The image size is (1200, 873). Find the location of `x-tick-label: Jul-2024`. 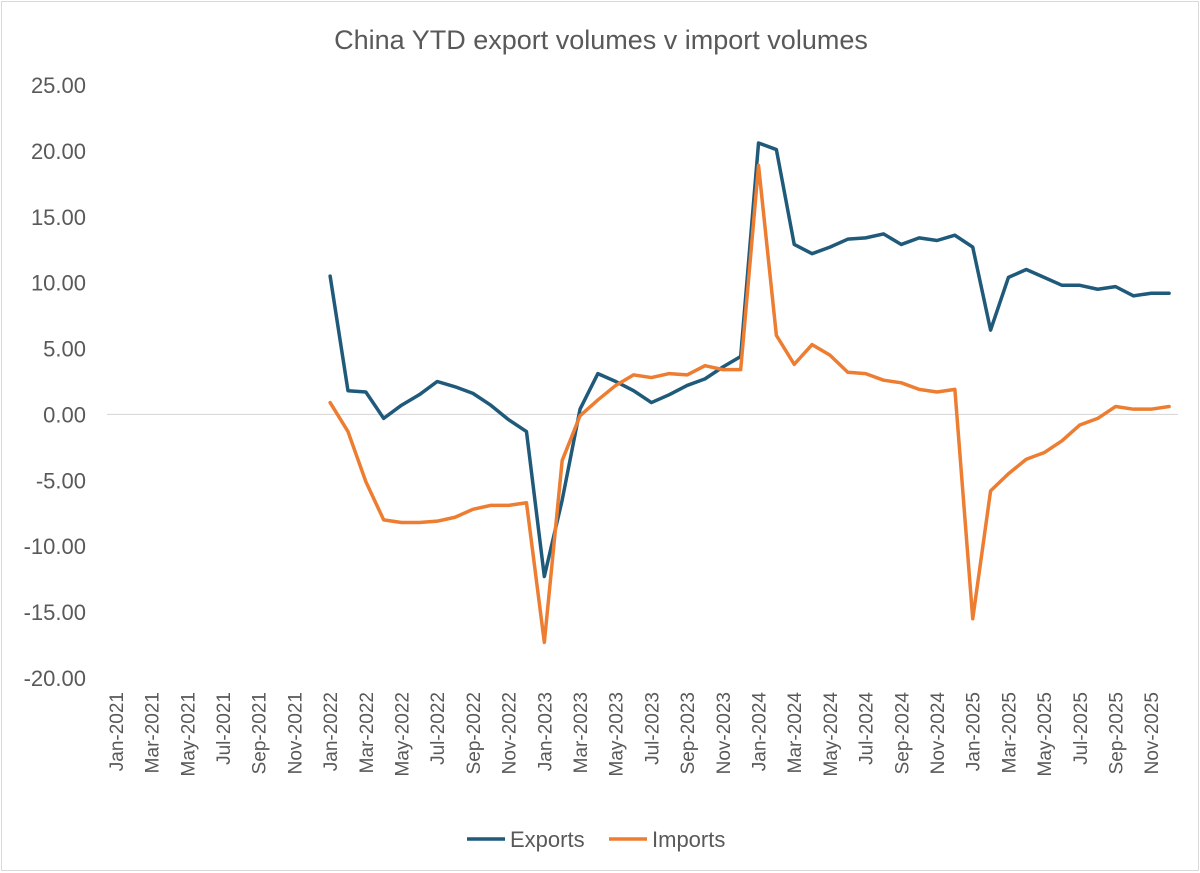

x-tick-label: Jul-2024 is located at coordinates (867, 728).